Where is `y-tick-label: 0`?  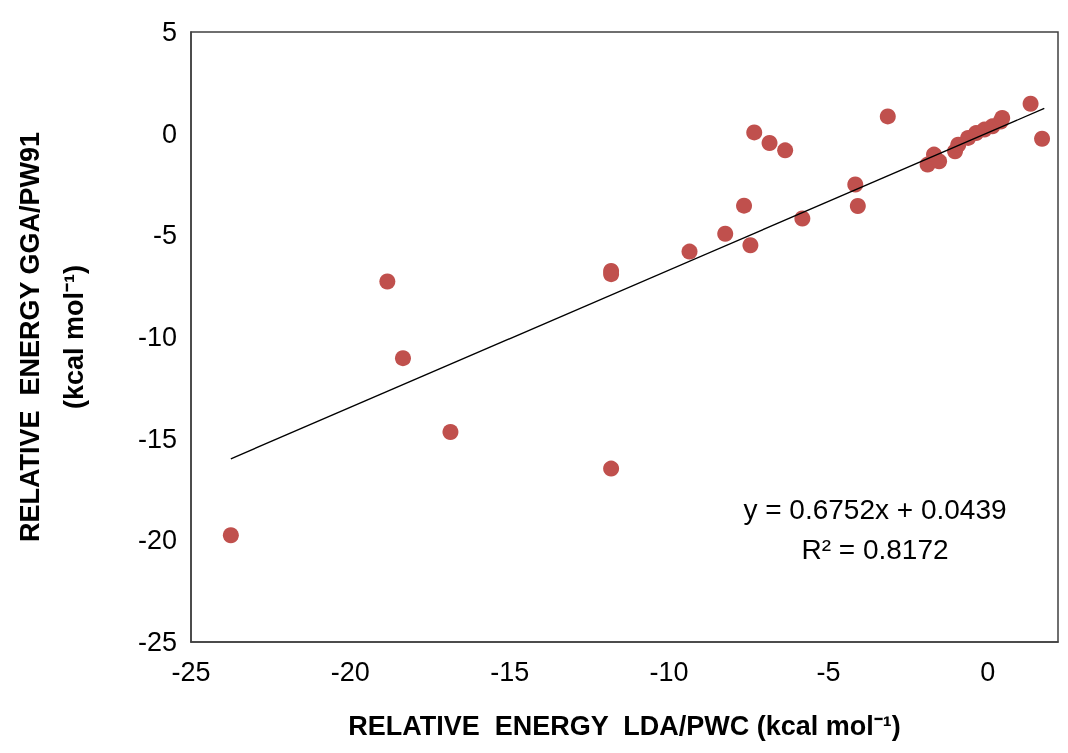 y-tick-label: 0 is located at coordinates (169, 133).